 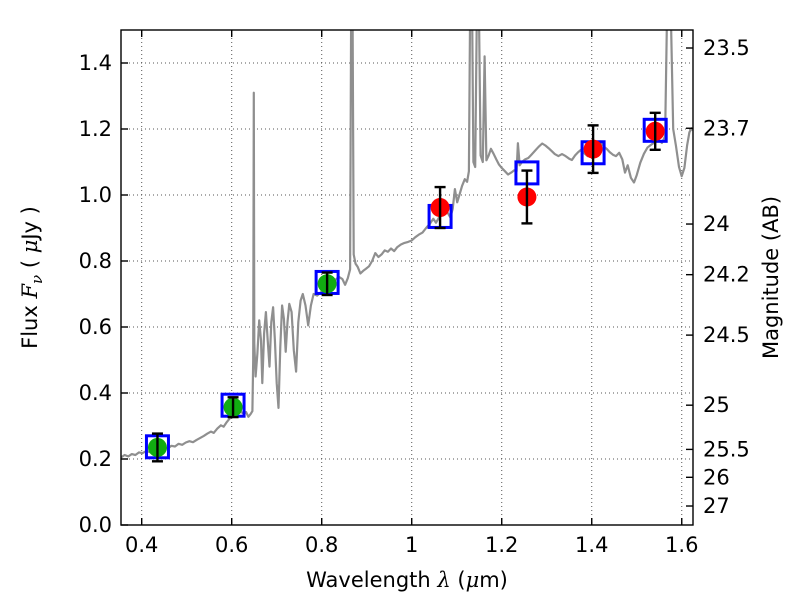 What do you see at coordinates (726, 48) in the screenshot?
I see `mag-tick-label: 23.5` at bounding box center [726, 48].